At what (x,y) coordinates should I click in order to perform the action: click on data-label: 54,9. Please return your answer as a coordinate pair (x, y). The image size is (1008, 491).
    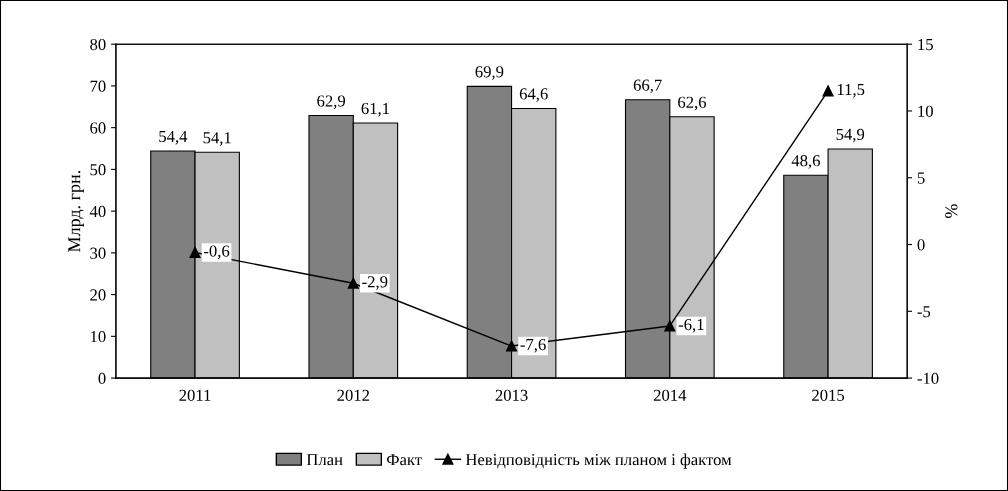
    Looking at the image, I should click on (850, 135).